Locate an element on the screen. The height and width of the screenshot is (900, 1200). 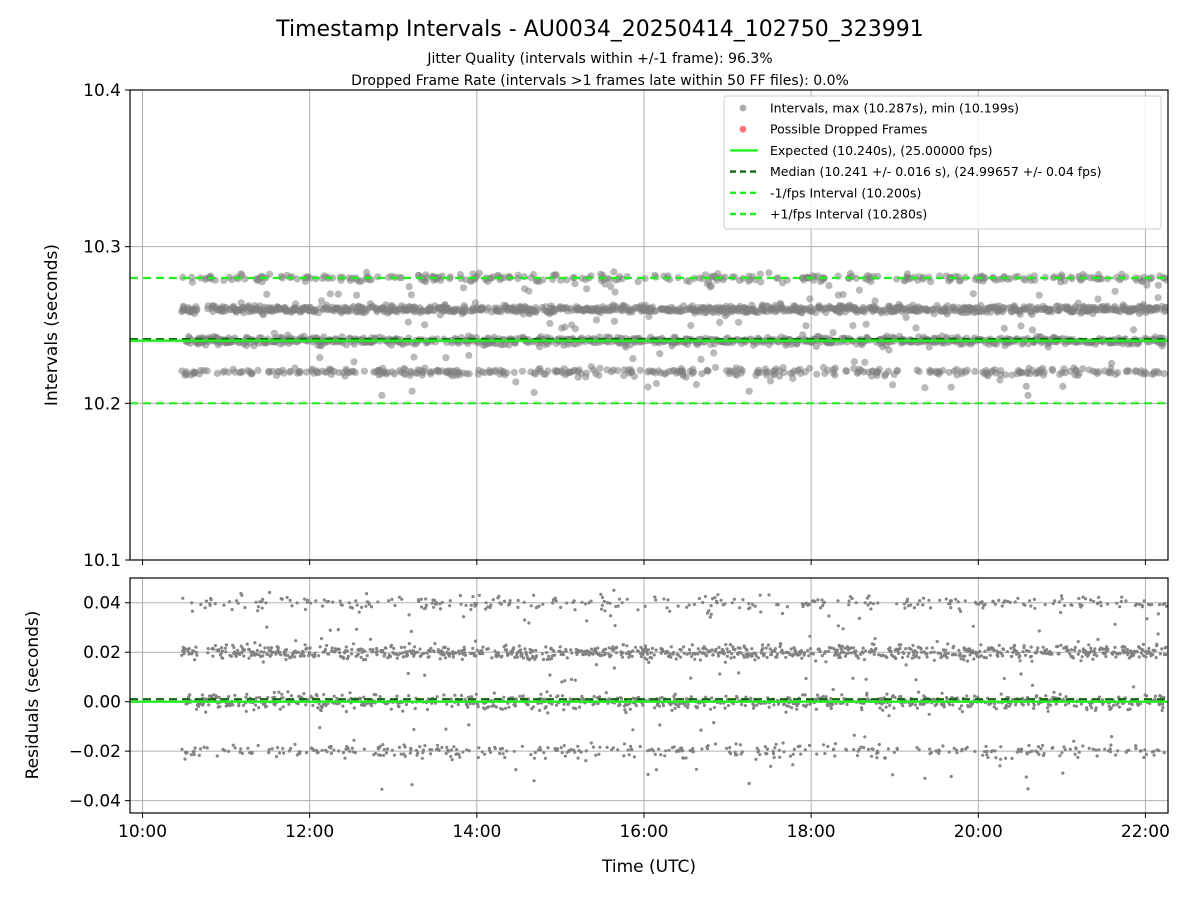
legend-entry: Expected (10.240s), (25.00000 fps) is located at coordinates (861, 150).